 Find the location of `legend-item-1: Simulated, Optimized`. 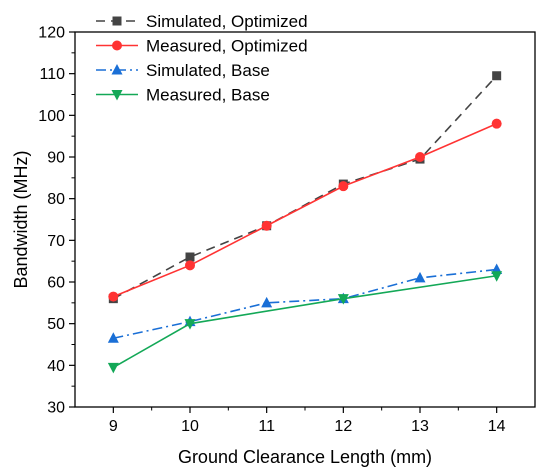

legend-item-1: Simulated, Optimized is located at coordinates (202, 21).